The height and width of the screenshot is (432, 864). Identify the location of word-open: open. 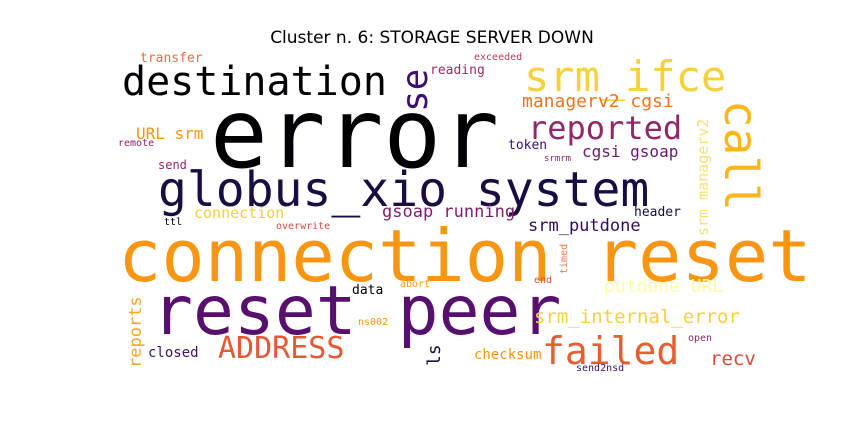
(700, 338).